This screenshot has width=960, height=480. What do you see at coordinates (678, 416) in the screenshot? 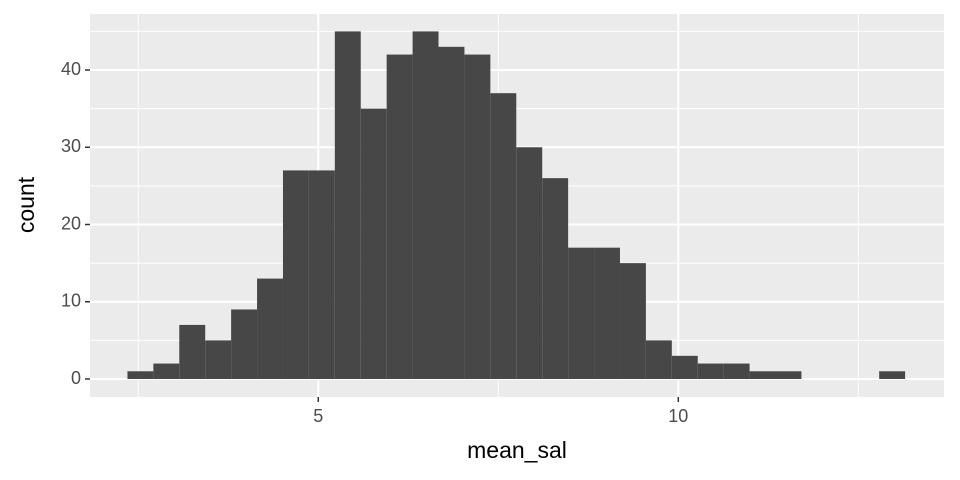
I see `x-tick-label: 10` at bounding box center [678, 416].